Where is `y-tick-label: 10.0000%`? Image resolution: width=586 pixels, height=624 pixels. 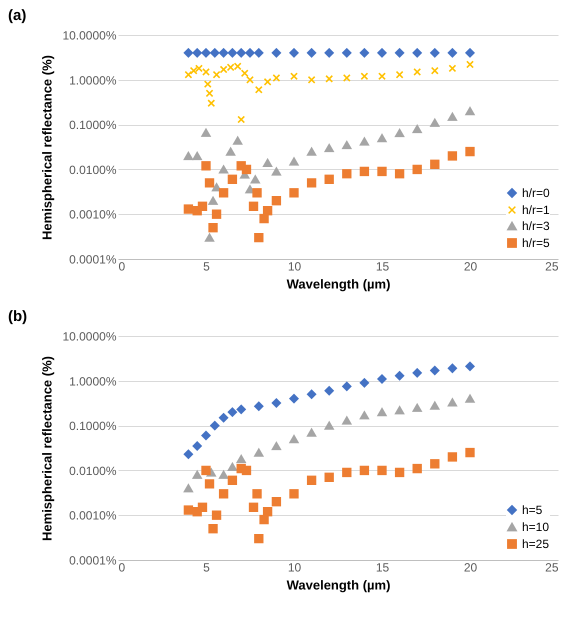
y-tick-label: 10.0000% is located at coordinates (89, 337).